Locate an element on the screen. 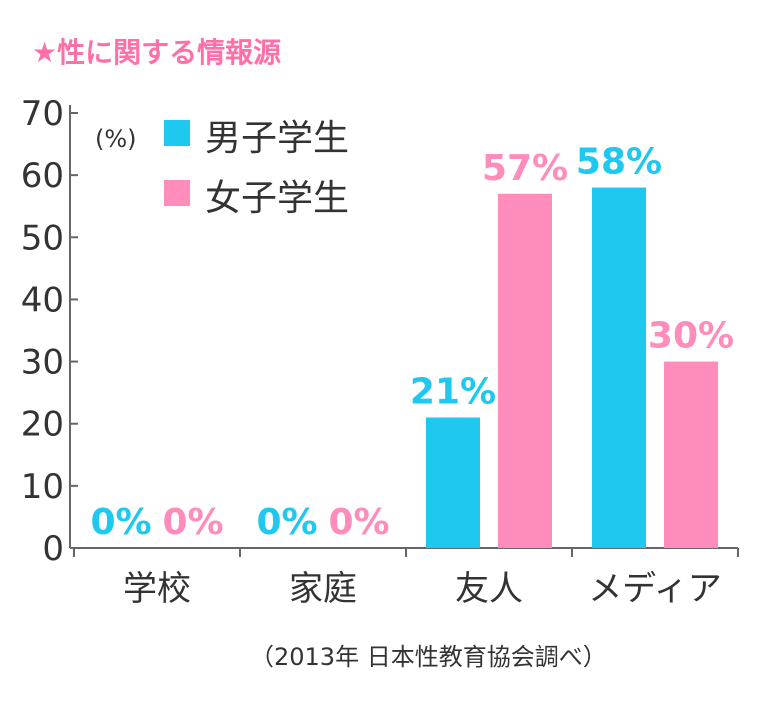  data-label-1-0: 0% is located at coordinates (192, 522).